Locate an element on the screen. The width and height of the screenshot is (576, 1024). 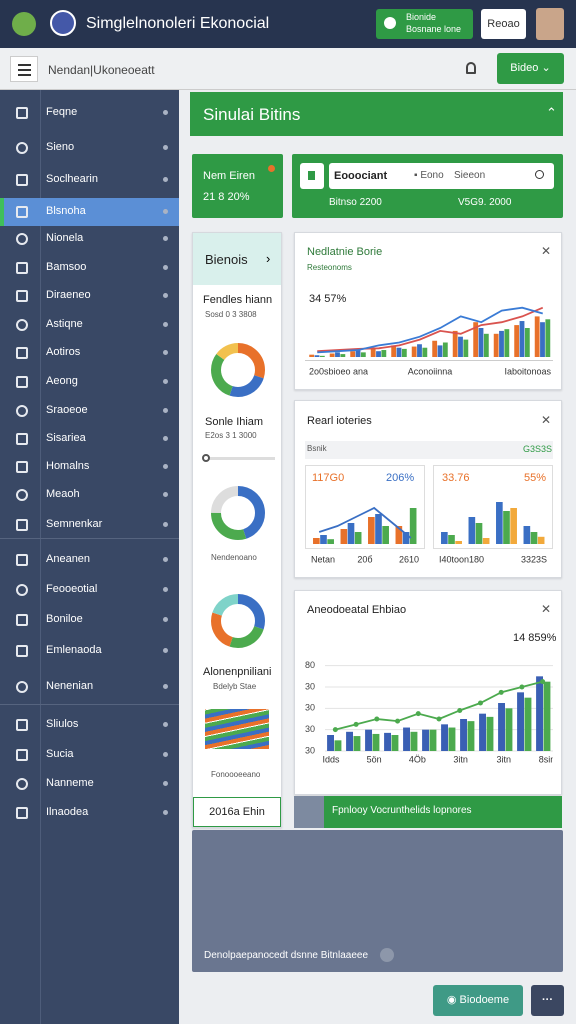
icon-button is located at coordinates (312, 176).